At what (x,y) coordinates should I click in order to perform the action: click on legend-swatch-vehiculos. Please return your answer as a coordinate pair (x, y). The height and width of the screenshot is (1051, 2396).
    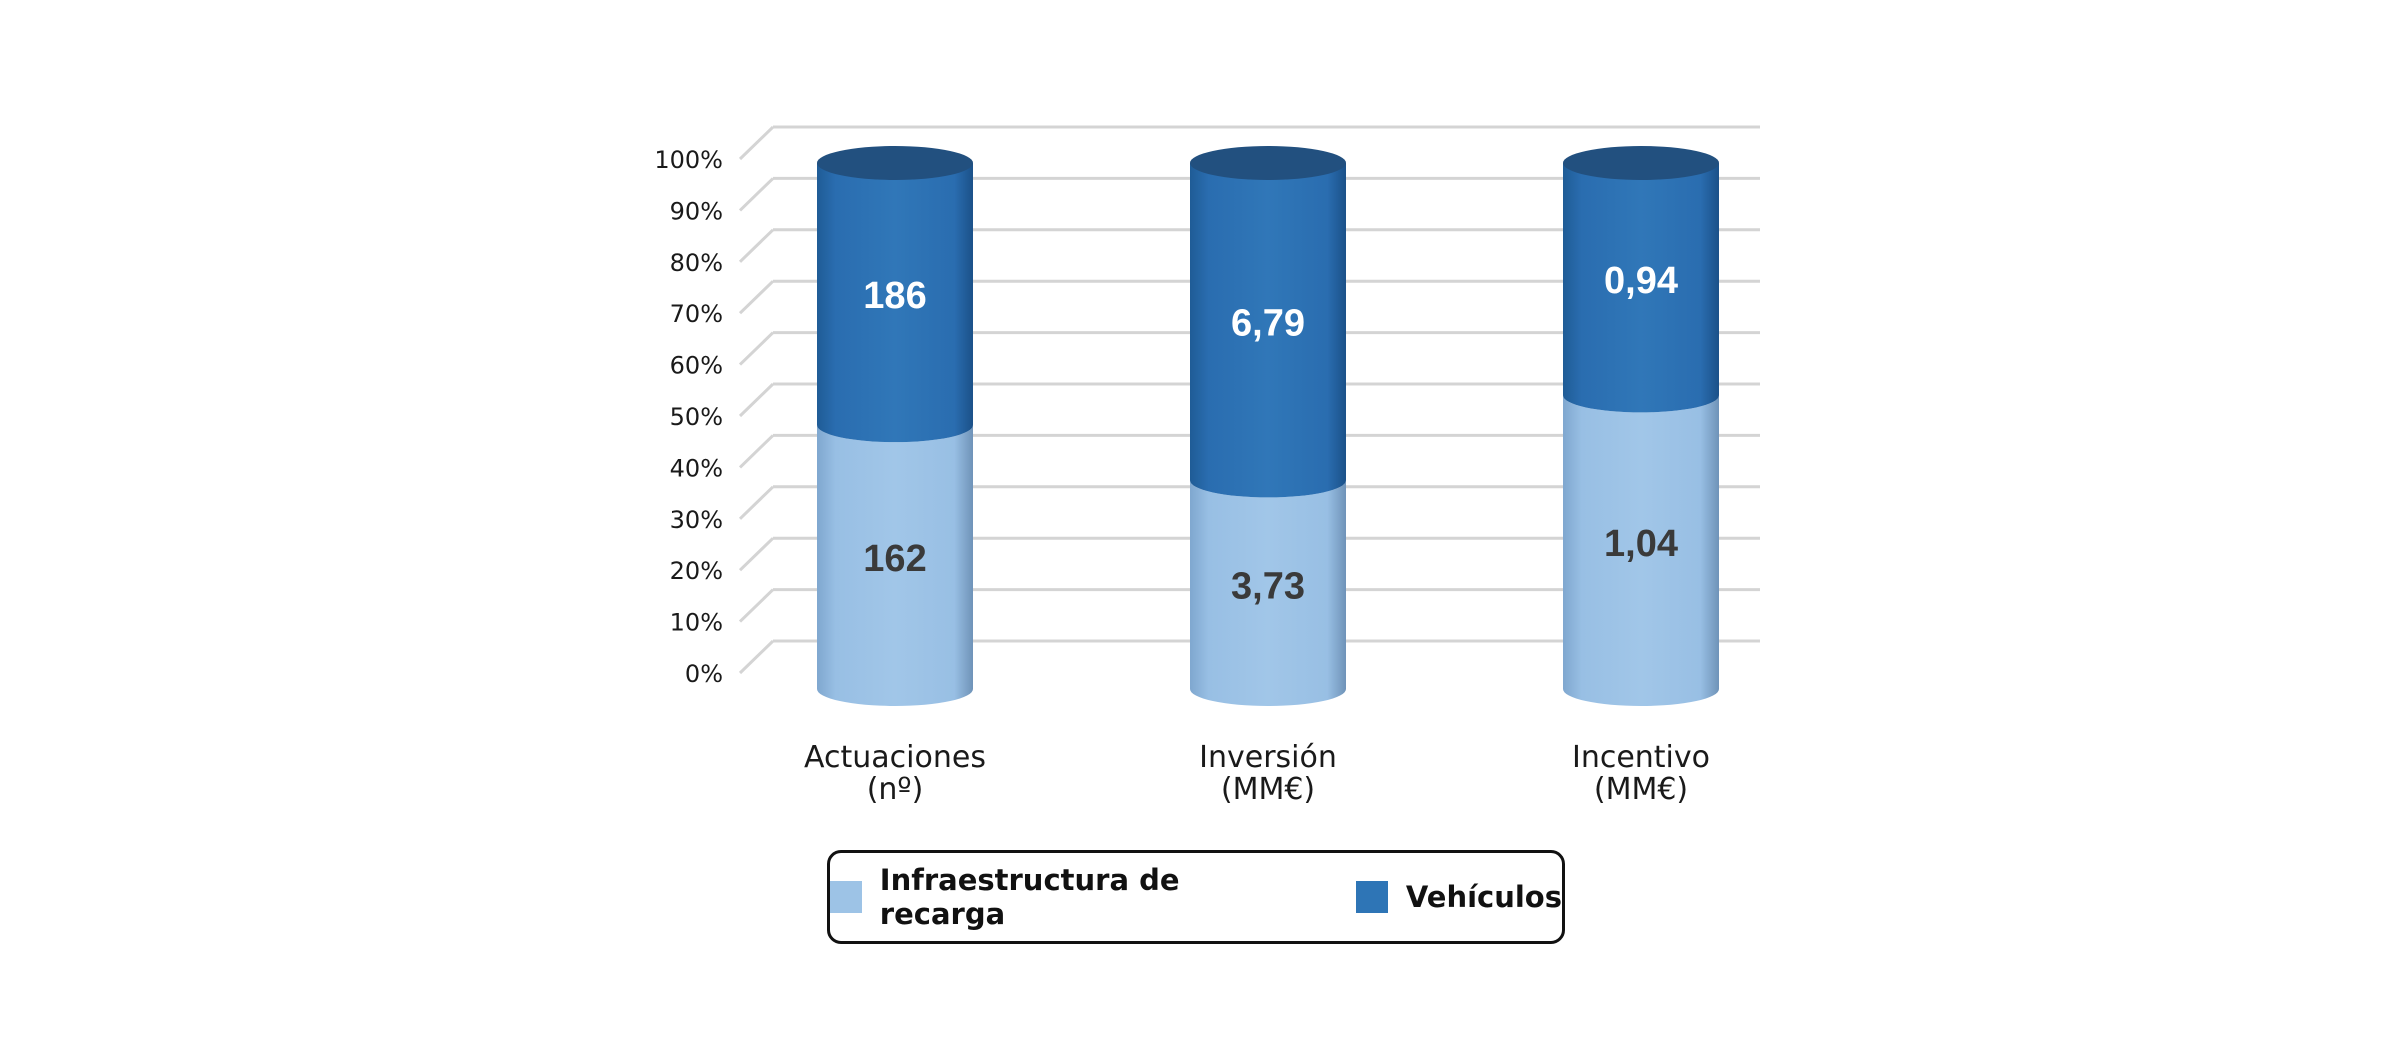
    Looking at the image, I should click on (1371, 897).